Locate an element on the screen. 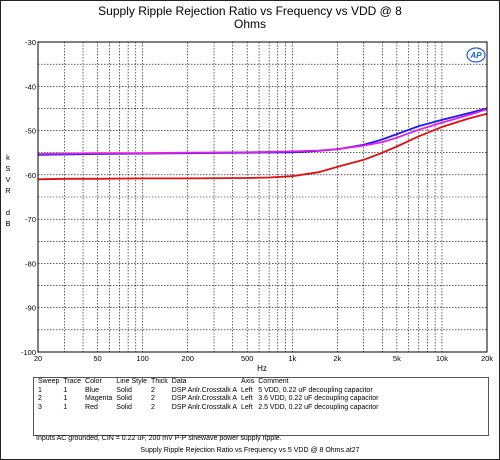 The width and height of the screenshot is (500, 460). legend-header-cell: Axis is located at coordinates (248, 381).